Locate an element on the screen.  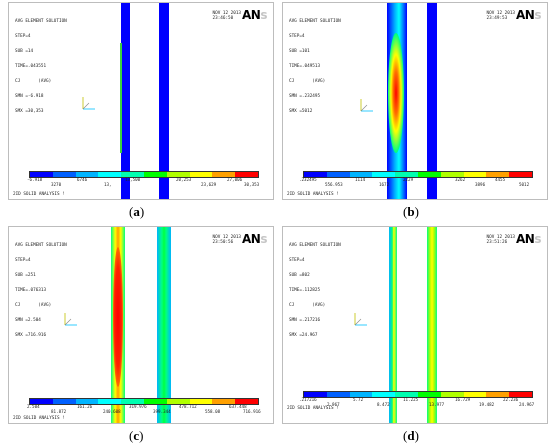
colorbar-tick: 81.872 is located at coordinates (59, 411).